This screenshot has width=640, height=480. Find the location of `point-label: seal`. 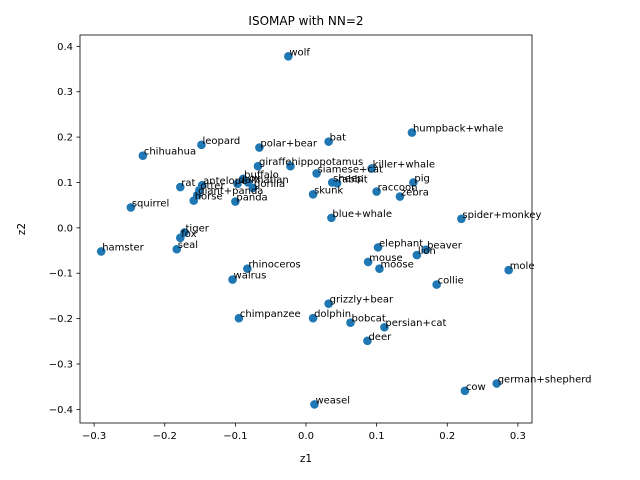

point-label: seal is located at coordinates (188, 245).